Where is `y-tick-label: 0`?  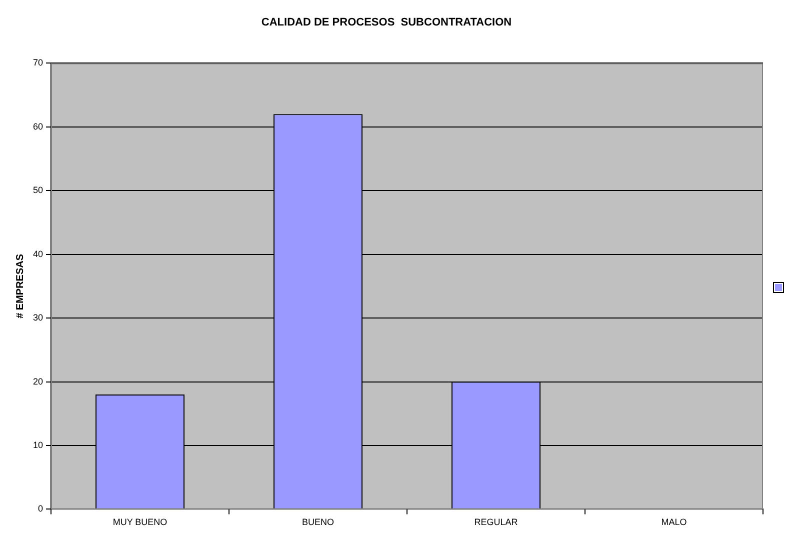
y-tick-label: 0 is located at coordinates (41, 509).